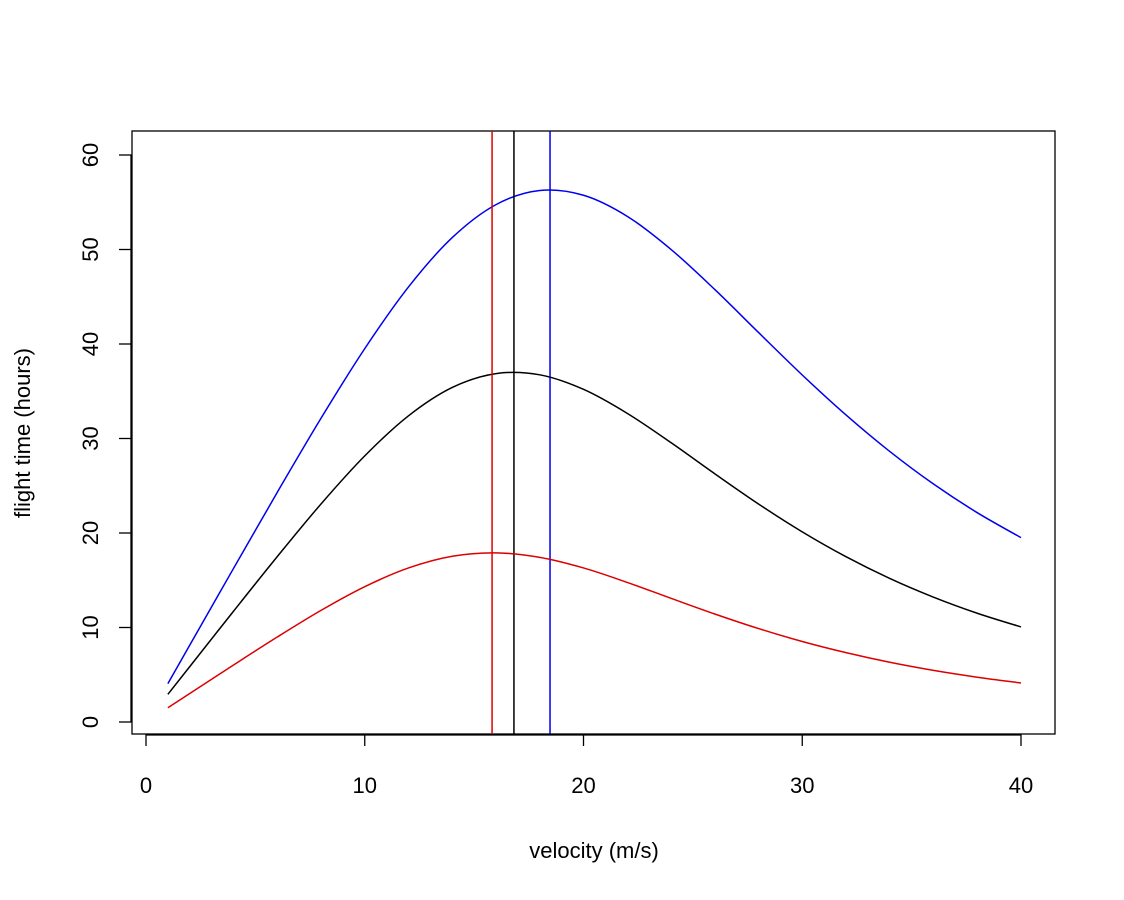 This screenshot has width=1124, height=900. Describe the element at coordinates (22, 433) in the screenshot. I see `y-axis-label: flight time (hours)` at that location.